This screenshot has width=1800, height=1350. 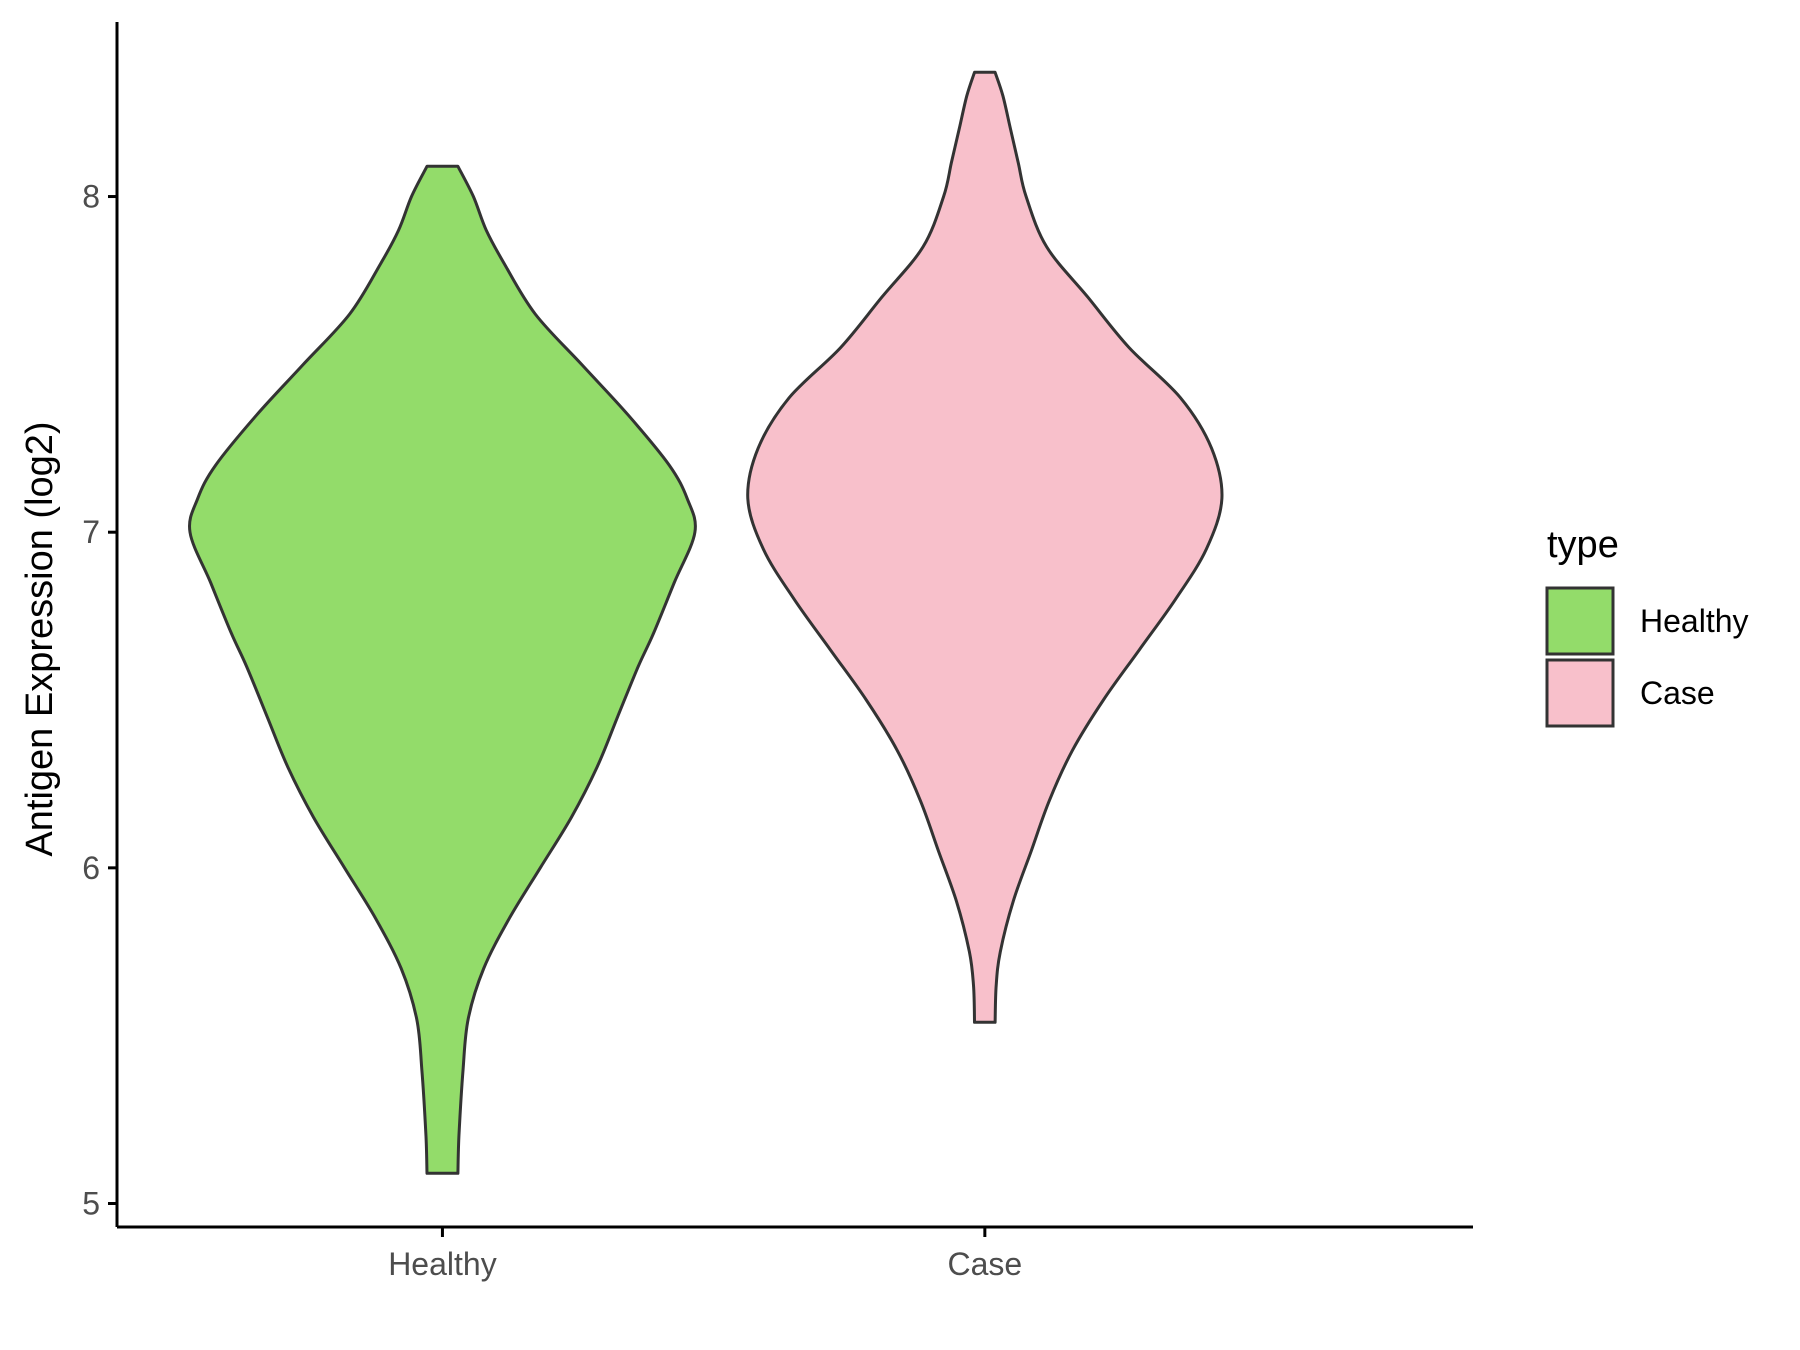 What do you see at coordinates (984, 1264) in the screenshot?
I see `x-tick-label: Case` at bounding box center [984, 1264].